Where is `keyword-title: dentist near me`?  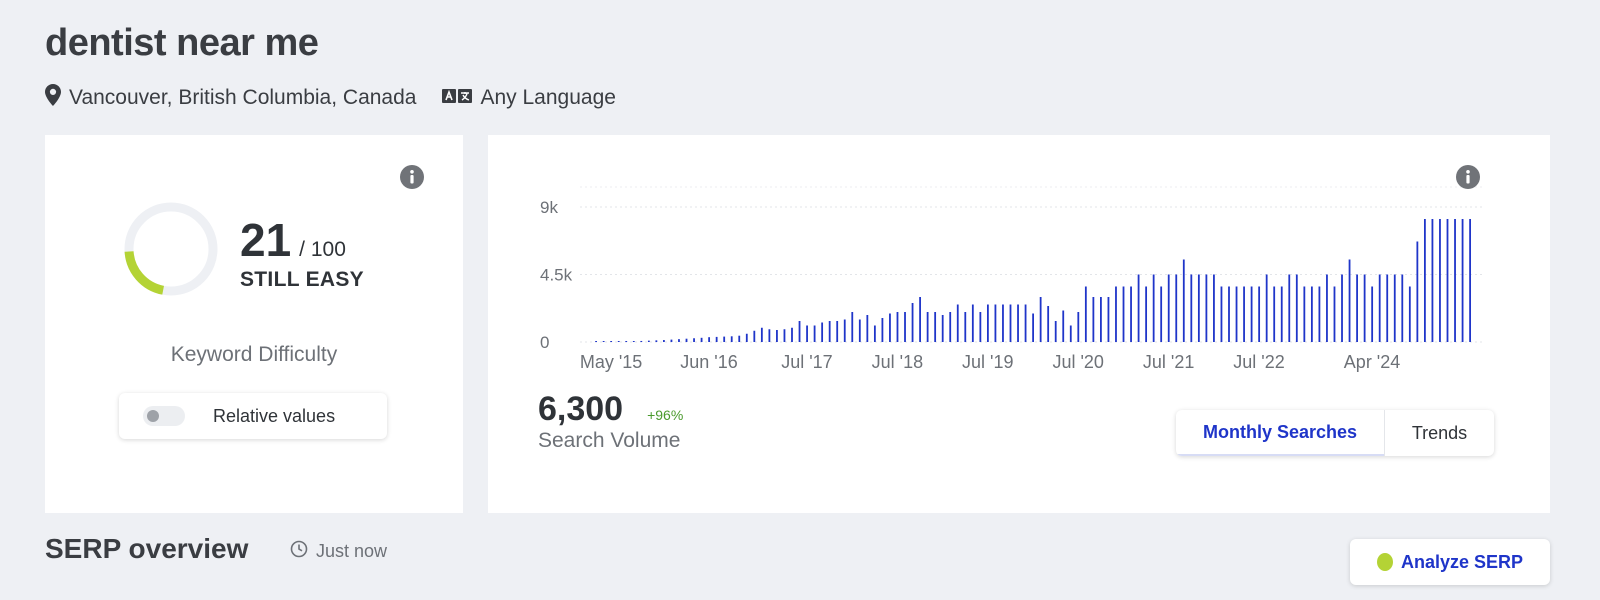 keyword-title: dentist near me is located at coordinates (182, 43).